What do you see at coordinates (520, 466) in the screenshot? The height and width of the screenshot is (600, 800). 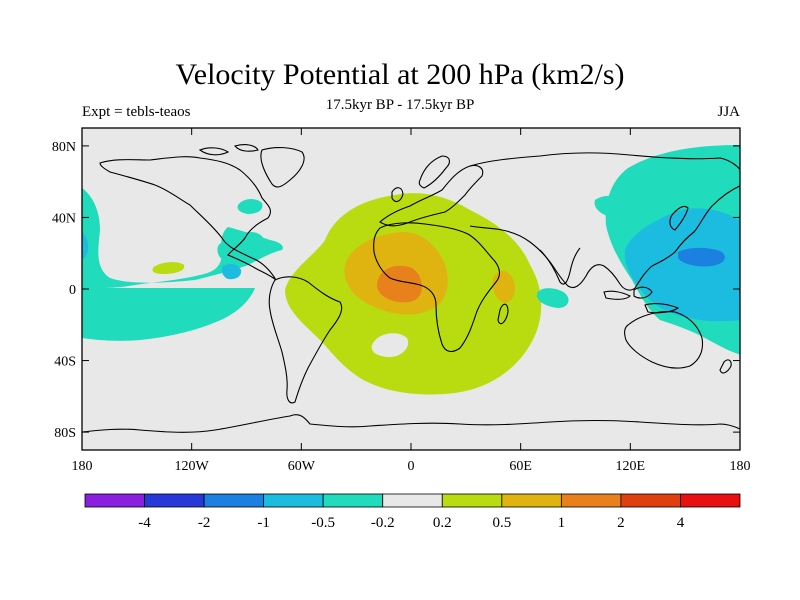 I see `lon-tick-label: 60E` at bounding box center [520, 466].